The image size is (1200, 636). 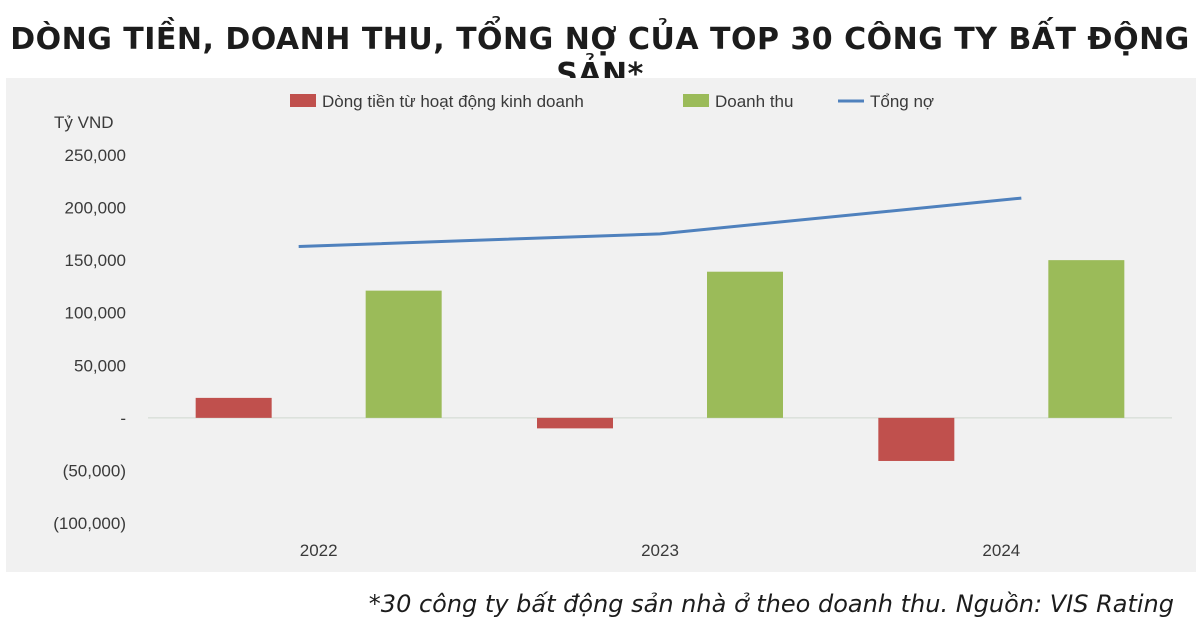 What do you see at coordinates (95, 260) in the screenshot?
I see `y-tick-label: 150,000` at bounding box center [95, 260].